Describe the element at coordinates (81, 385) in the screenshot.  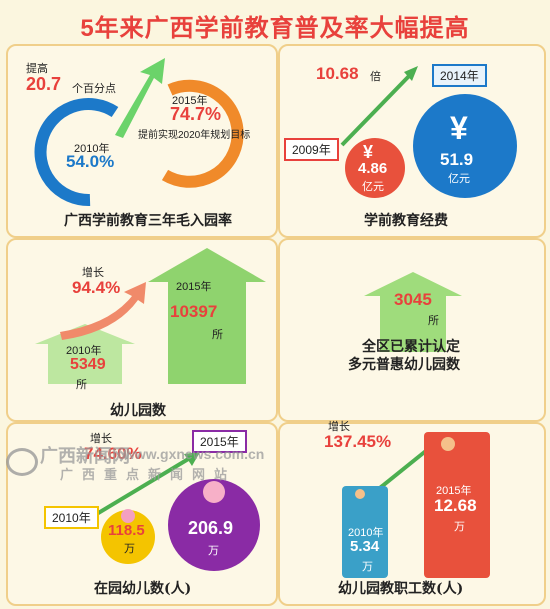
I see `kg-unit-2010: 所` at that location.